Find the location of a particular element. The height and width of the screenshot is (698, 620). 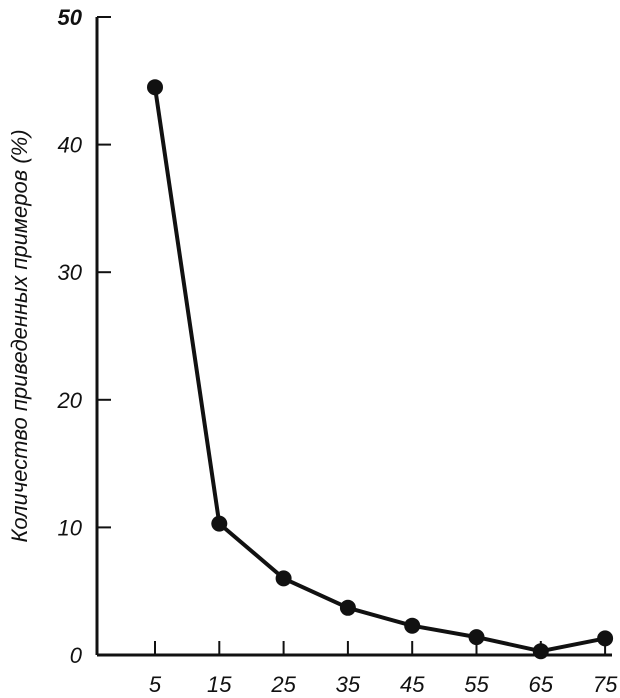

x-tick-label: 15 is located at coordinates (219, 684).